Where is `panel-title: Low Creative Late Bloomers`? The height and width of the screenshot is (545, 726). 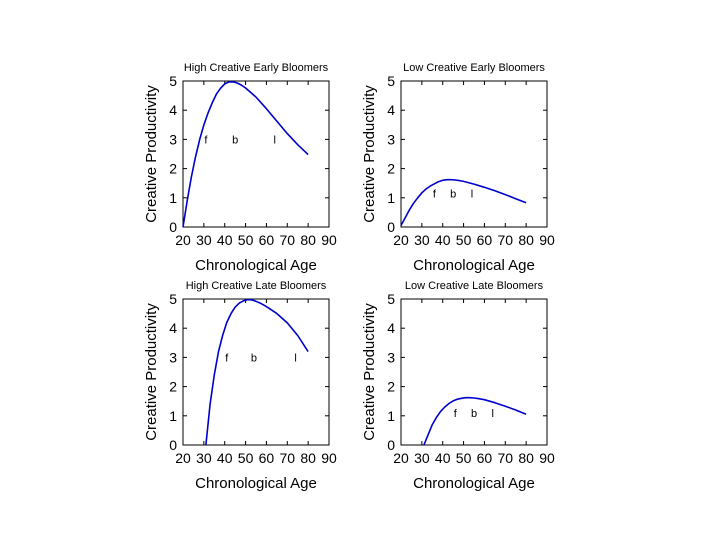
panel-title: Low Creative Late Bloomers is located at coordinates (474, 286).